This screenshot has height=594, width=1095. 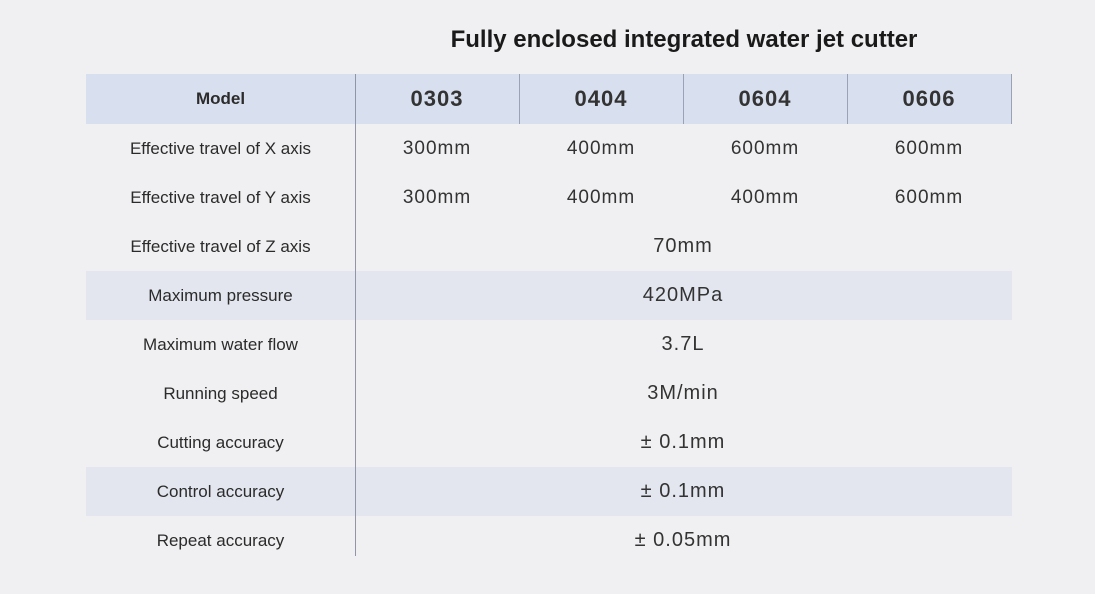 What do you see at coordinates (220, 197) in the screenshot?
I see `row-label: Effective travel of Y axis` at bounding box center [220, 197].